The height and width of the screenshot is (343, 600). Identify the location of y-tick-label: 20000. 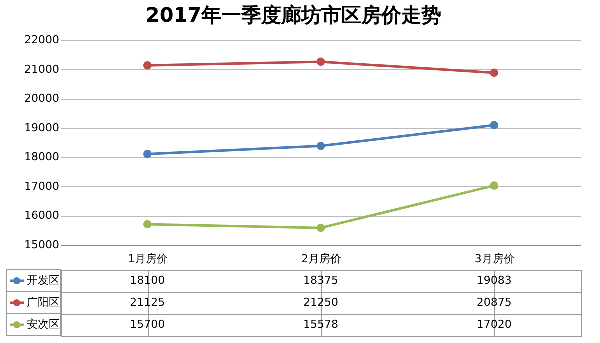
(42, 99).